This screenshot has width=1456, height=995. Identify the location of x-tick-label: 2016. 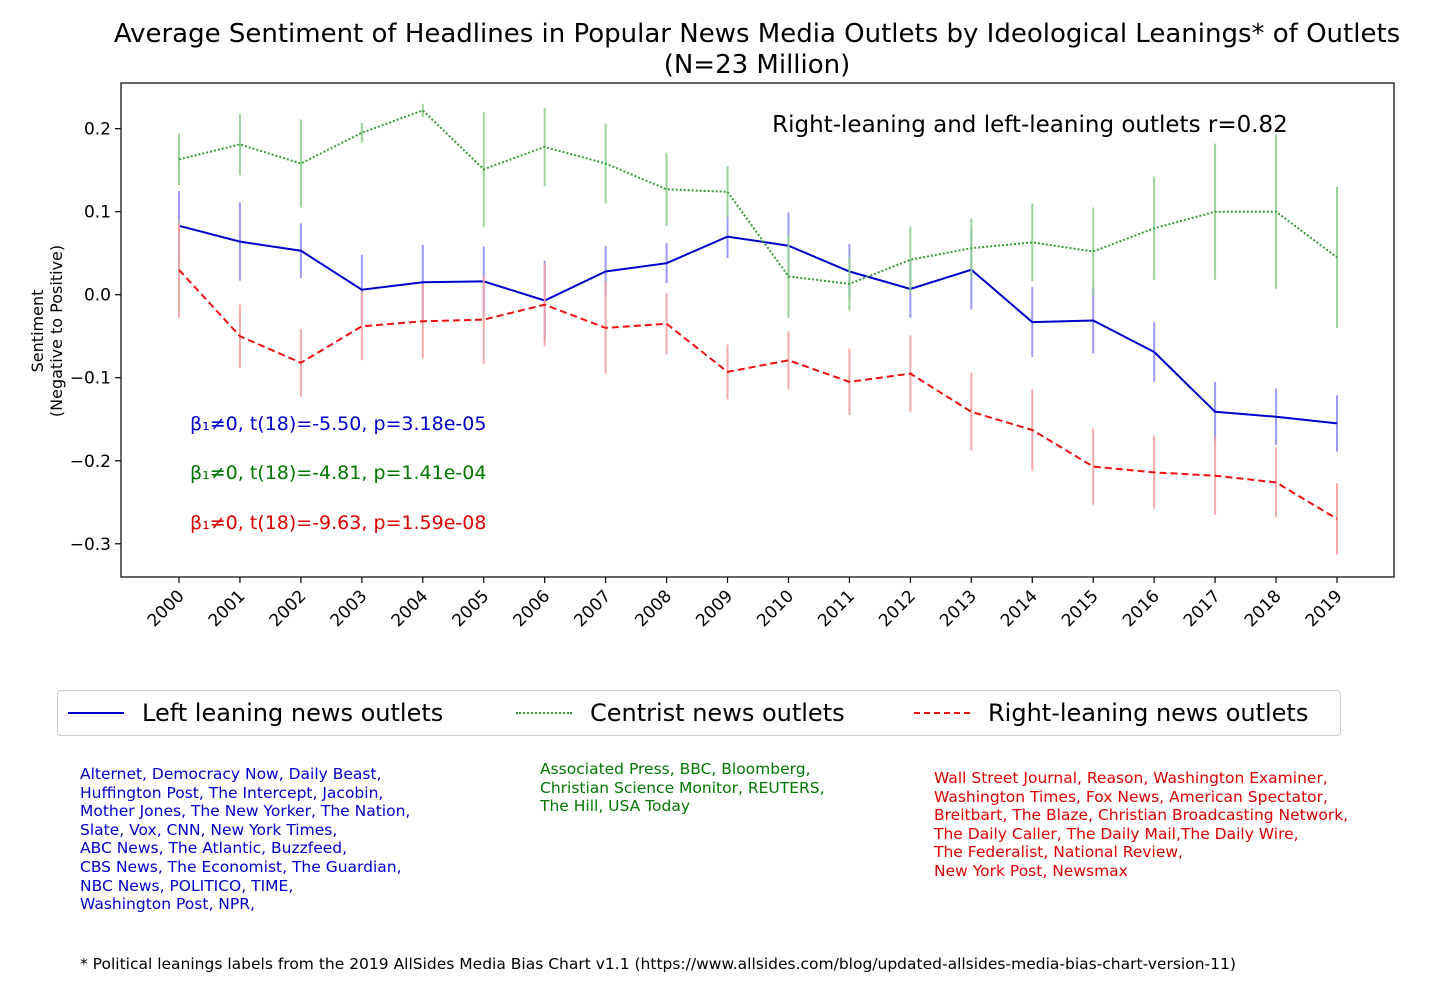
(1141, 608).